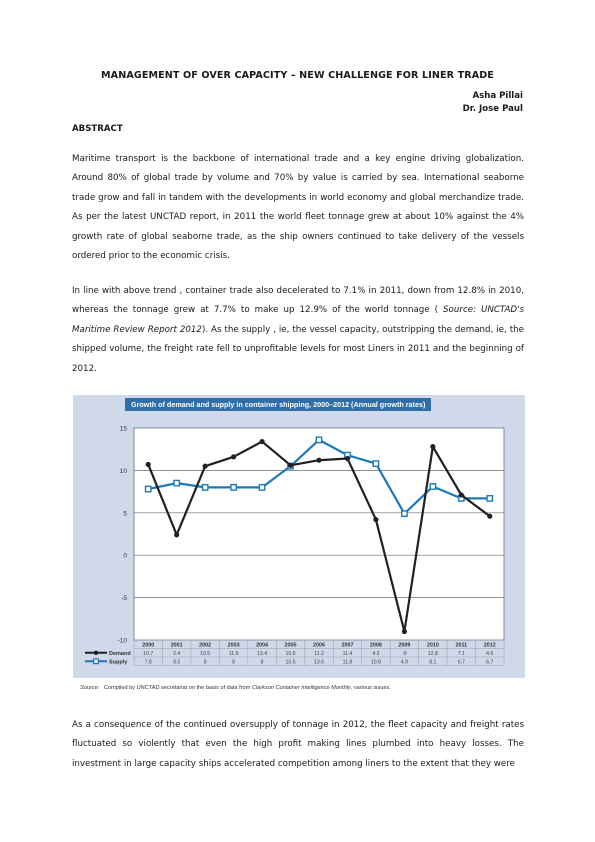 The width and height of the screenshot is (595, 842). What do you see at coordinates (176, 654) in the screenshot?
I see `data-label-demand: 2.4` at bounding box center [176, 654].